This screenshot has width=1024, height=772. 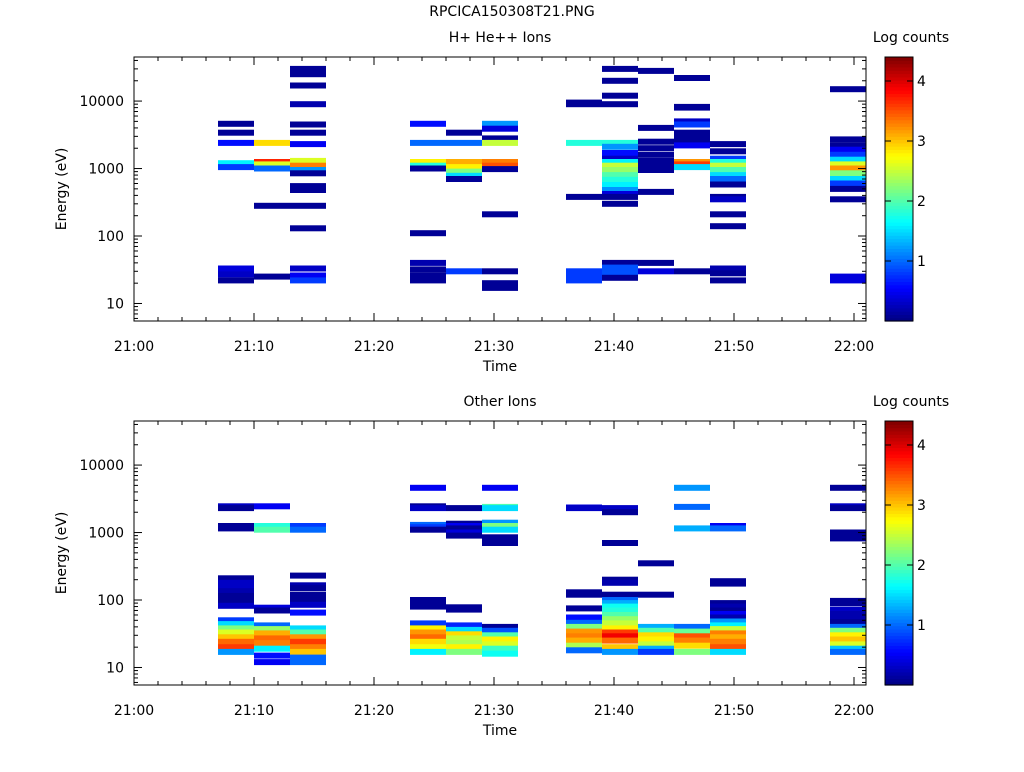 What do you see at coordinates (134, 347) in the screenshot?
I see `panel1-xtick-label-0: 21:00` at bounding box center [134, 347].